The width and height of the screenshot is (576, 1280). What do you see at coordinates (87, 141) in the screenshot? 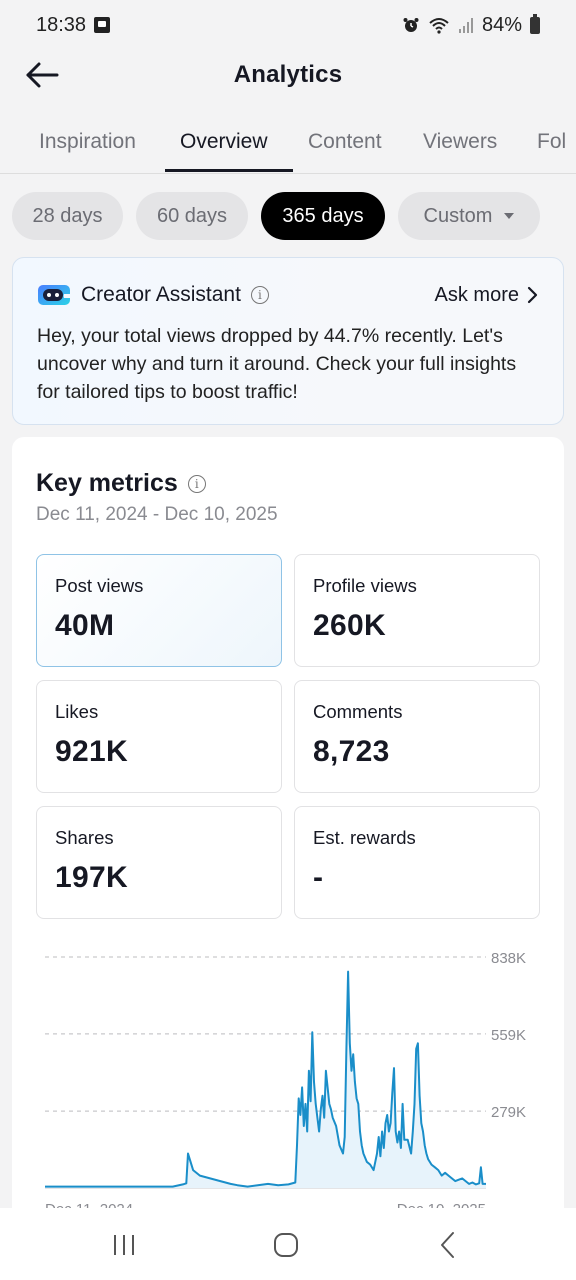
I see `tab-inspiration: Inspiration` at bounding box center [87, 141].